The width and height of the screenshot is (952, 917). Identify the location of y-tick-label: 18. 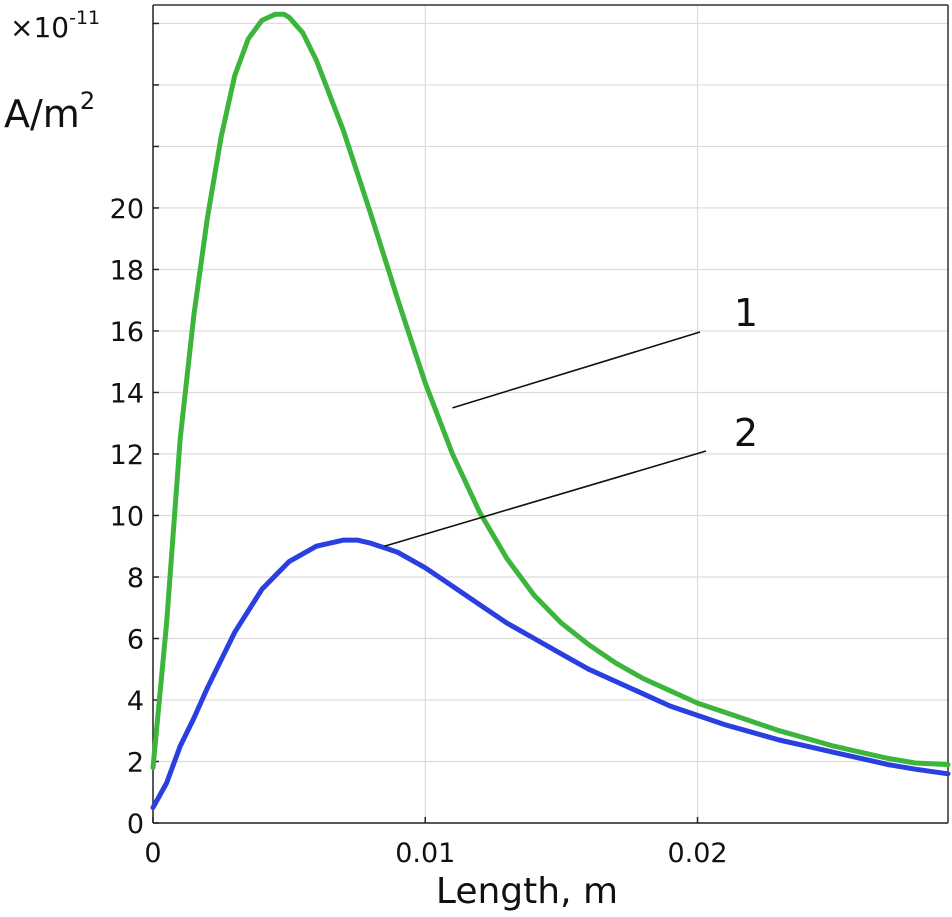
(127, 270).